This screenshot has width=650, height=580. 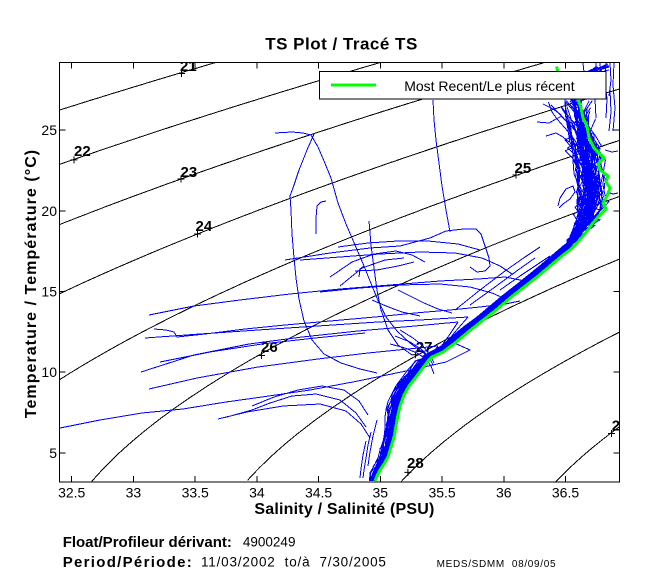 What do you see at coordinates (82, 151) in the screenshot?
I see `svg-text: 22` at bounding box center [82, 151].